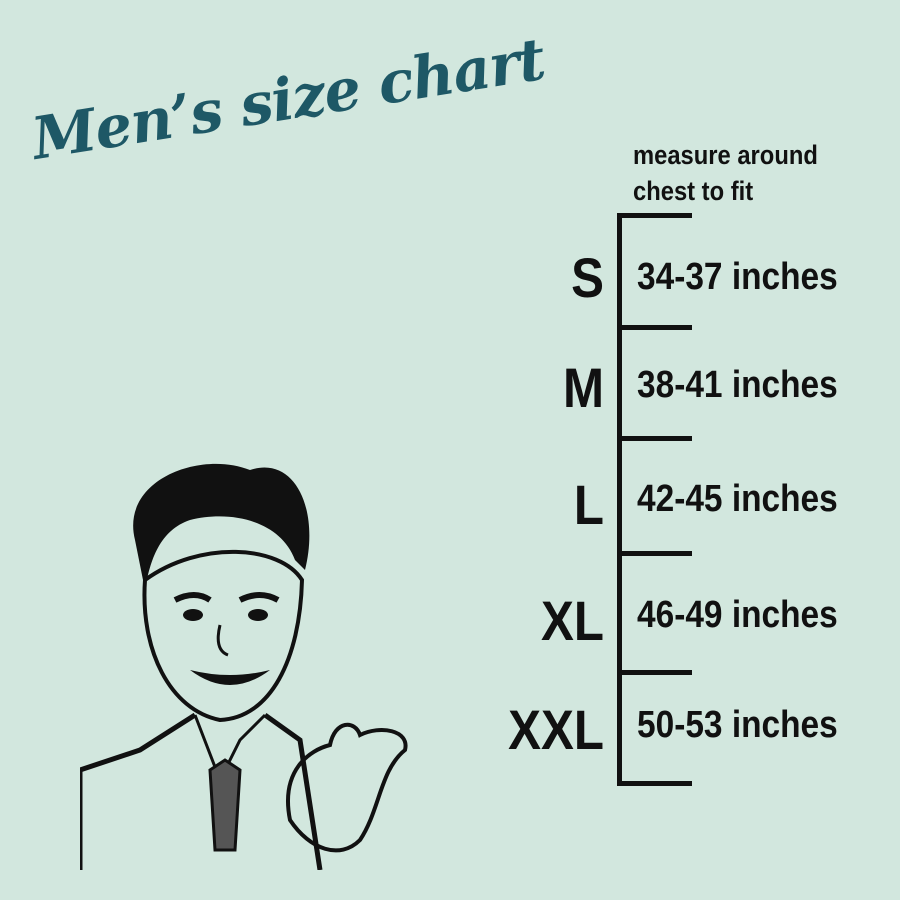 This screenshot has width=900, height=900. I want to click on instruction-line-2: chest to fit, so click(693, 191).